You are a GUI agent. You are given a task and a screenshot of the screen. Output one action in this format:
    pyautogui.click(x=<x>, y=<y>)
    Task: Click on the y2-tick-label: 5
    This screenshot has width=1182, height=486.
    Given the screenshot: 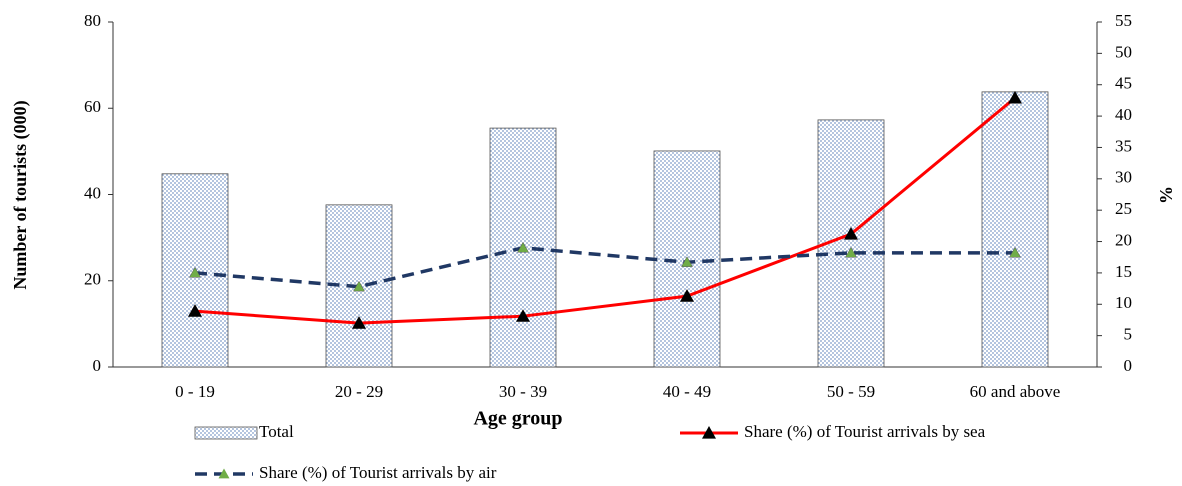 What is the action you would take?
    pyautogui.click(x=1128, y=334)
    